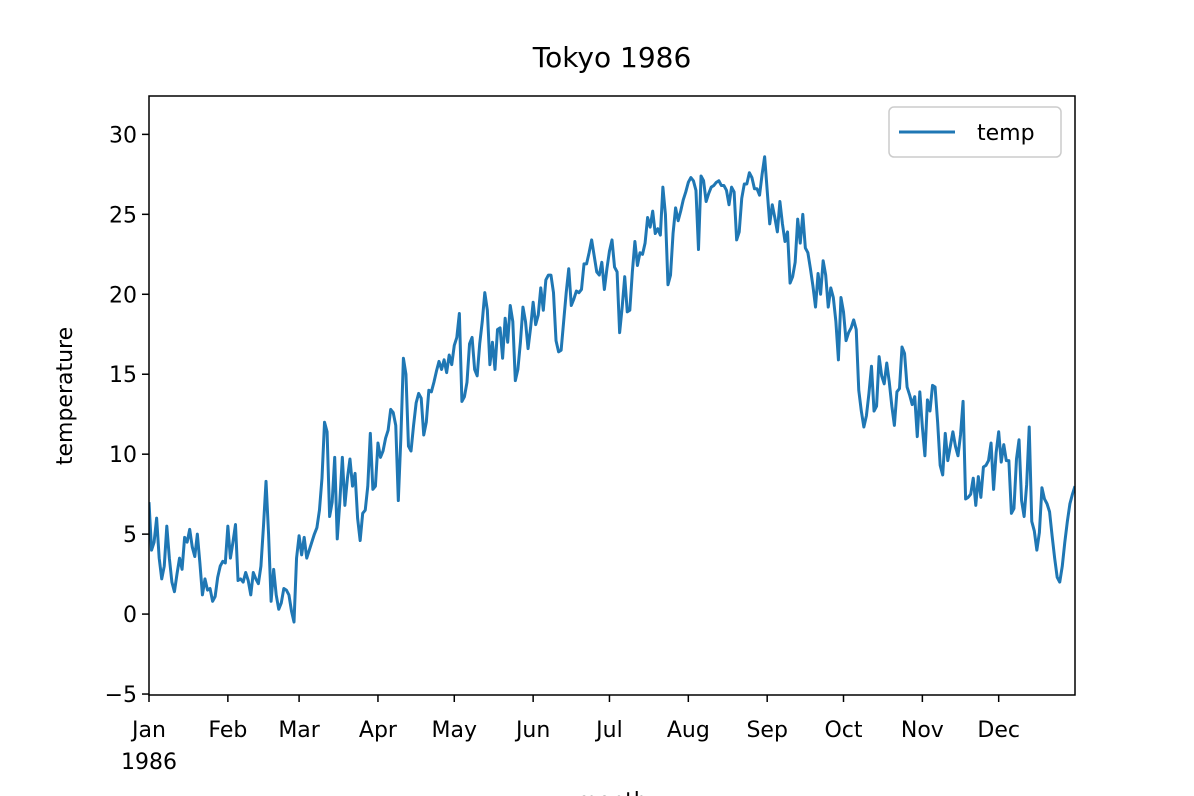  Describe the element at coordinates (766, 730) in the screenshot. I see `x-tick-label: Sep` at that location.